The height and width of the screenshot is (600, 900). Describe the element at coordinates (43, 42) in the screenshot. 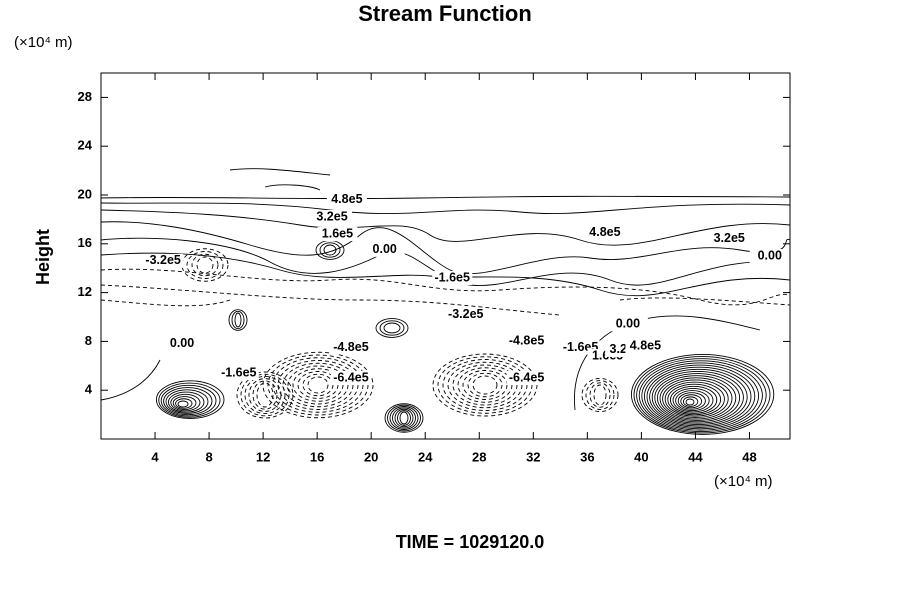

I see `y-unit-label: (×10⁴ m)` at that location.